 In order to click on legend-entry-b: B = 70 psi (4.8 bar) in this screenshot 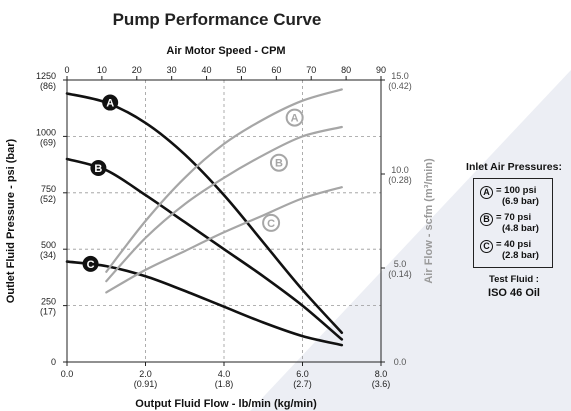, I will do `click(509, 223)`.